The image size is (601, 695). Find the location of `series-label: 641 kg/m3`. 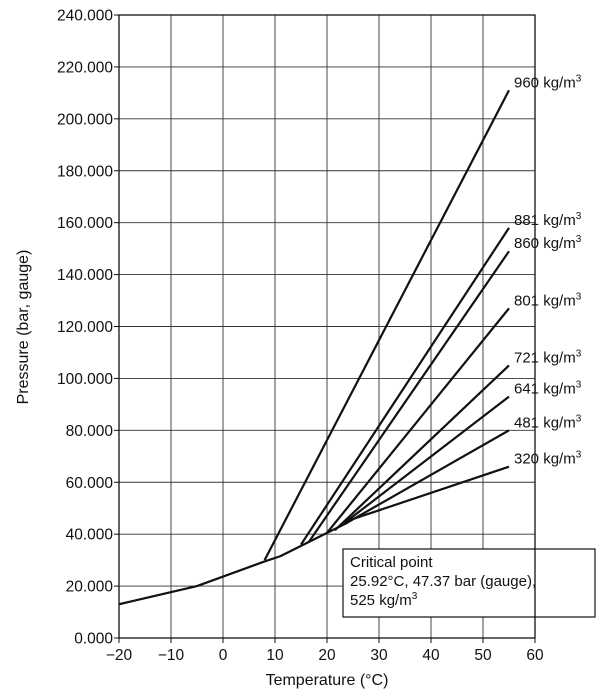

series-label: 641 kg/m3 is located at coordinates (548, 389).